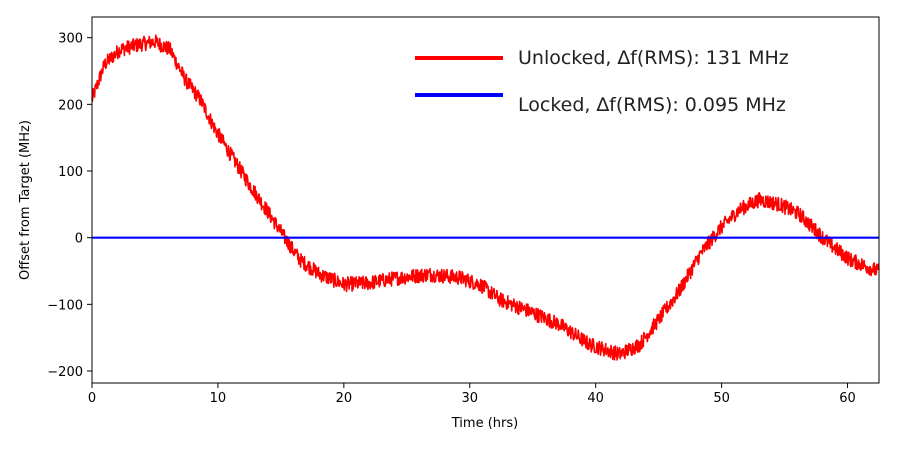  Describe the element at coordinates (652, 105) in the screenshot. I see `legend-label-locked: Locked, ∆f(RMS): 0.095 MHz` at that location.